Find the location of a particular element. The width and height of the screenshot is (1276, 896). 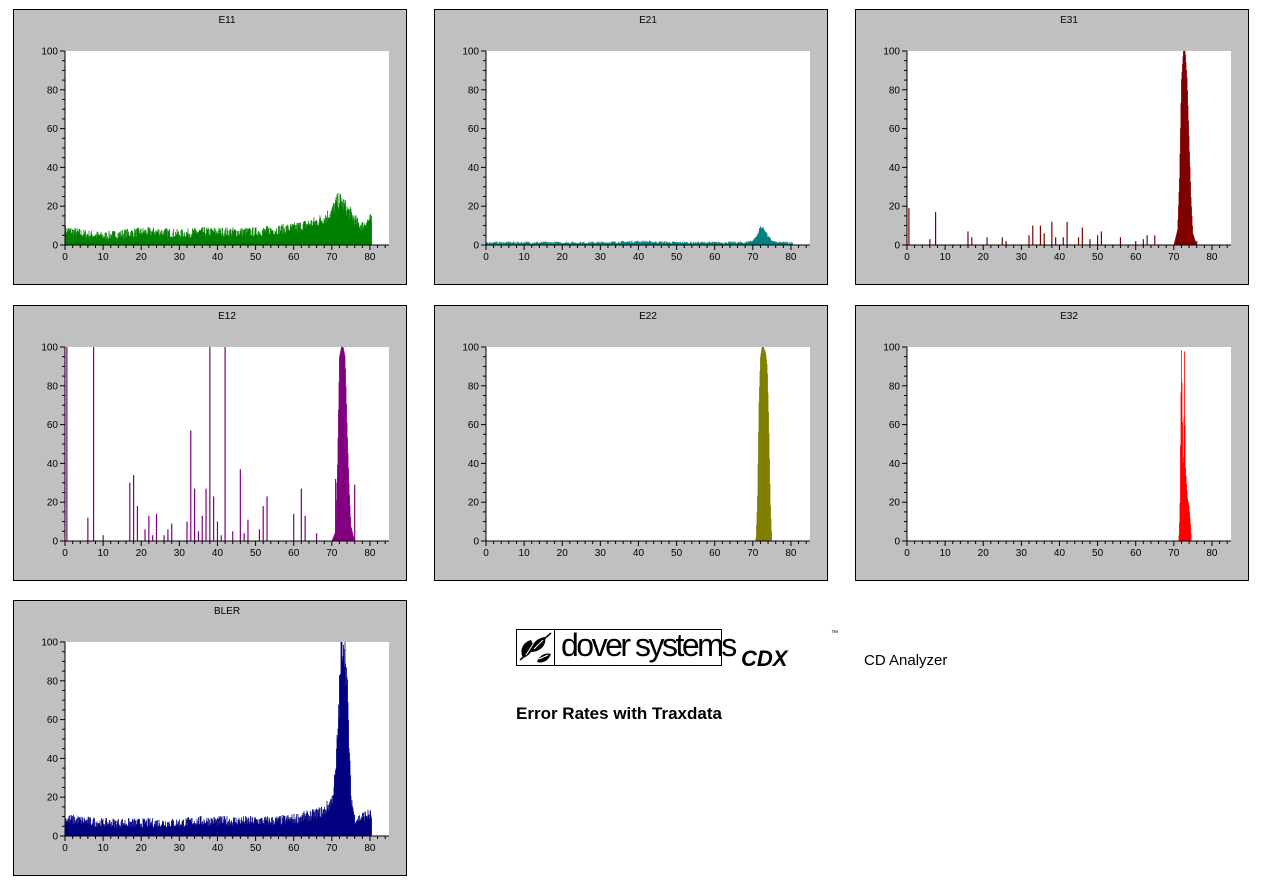

series-e32 is located at coordinates (1185, 445).